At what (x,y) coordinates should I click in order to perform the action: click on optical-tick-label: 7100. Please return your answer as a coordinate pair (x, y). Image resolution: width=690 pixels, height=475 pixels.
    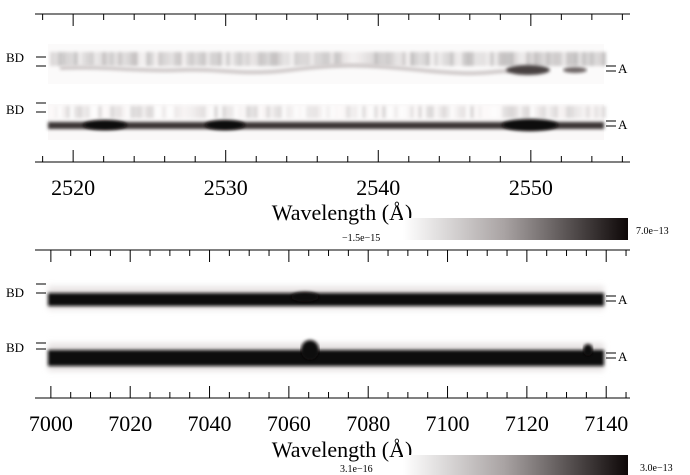
    Looking at the image, I should click on (448, 423).